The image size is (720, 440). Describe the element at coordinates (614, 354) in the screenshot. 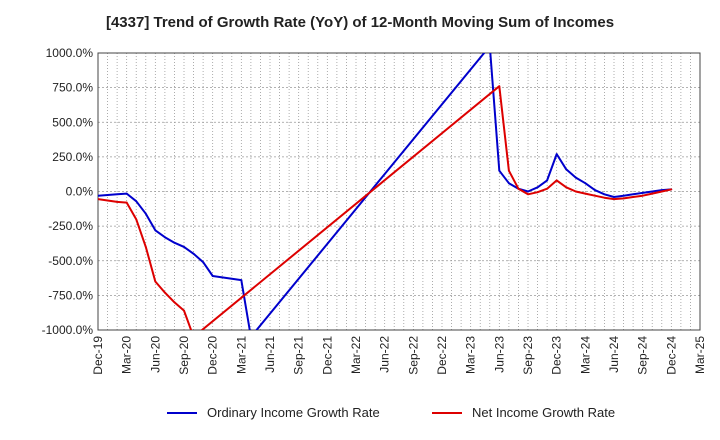

I see `x-tick-label: Jun-24` at that location.